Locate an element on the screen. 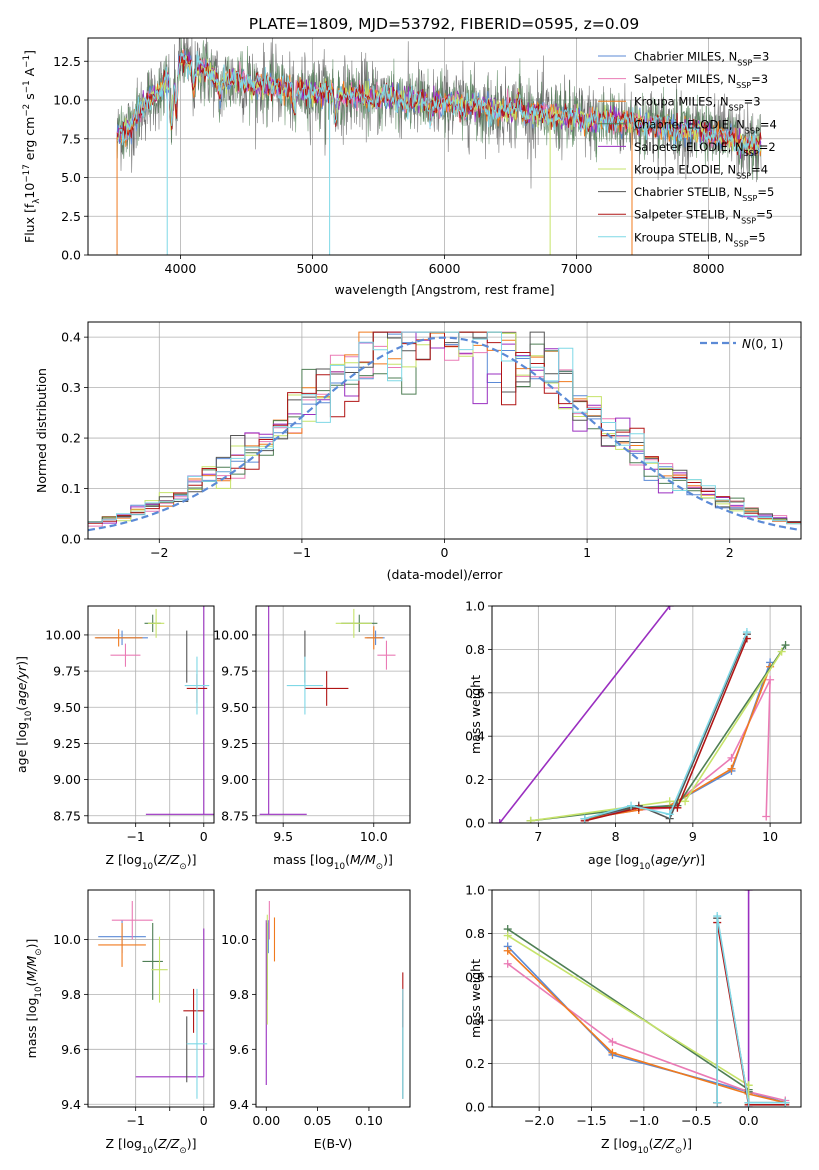  xtick-label: −2 is located at coordinates (159, 552).